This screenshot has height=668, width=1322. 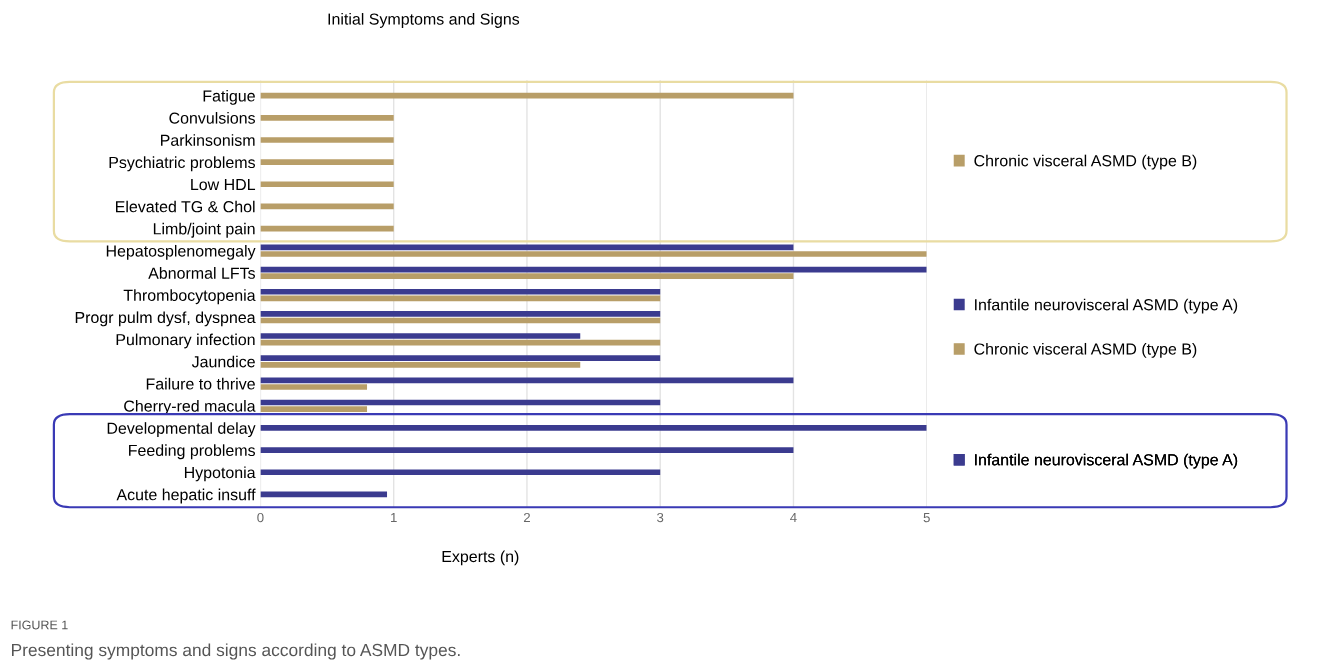 What do you see at coordinates (660, 517) in the screenshot?
I see `x-tick-label: 3` at bounding box center [660, 517].